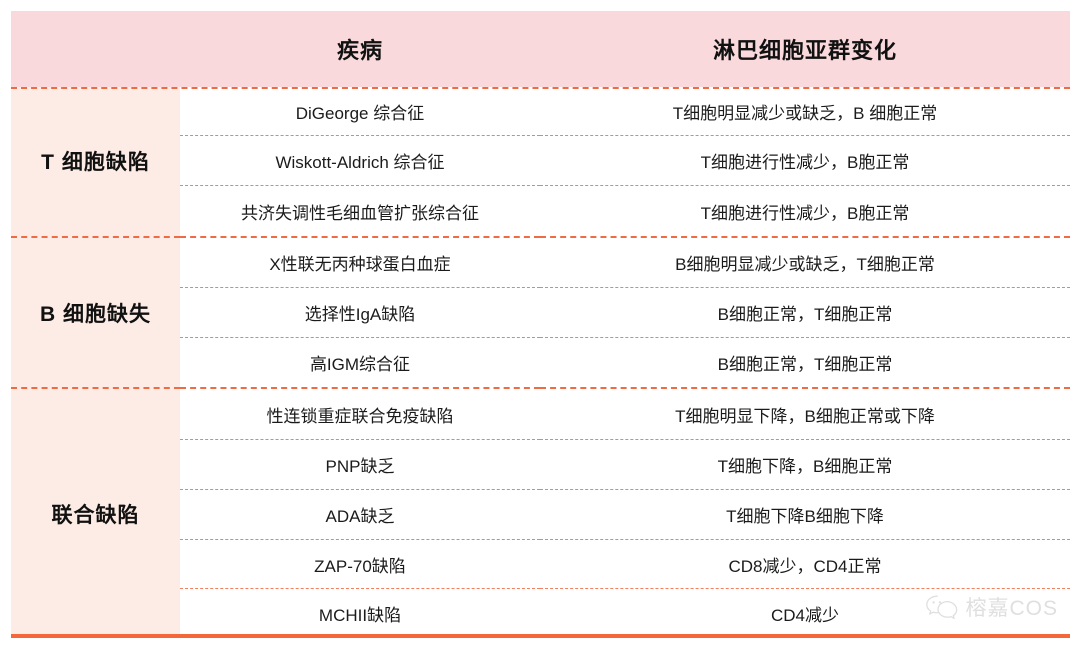 This screenshot has height=651, width=1080. I want to click on table-bottom-border, so click(540, 636).